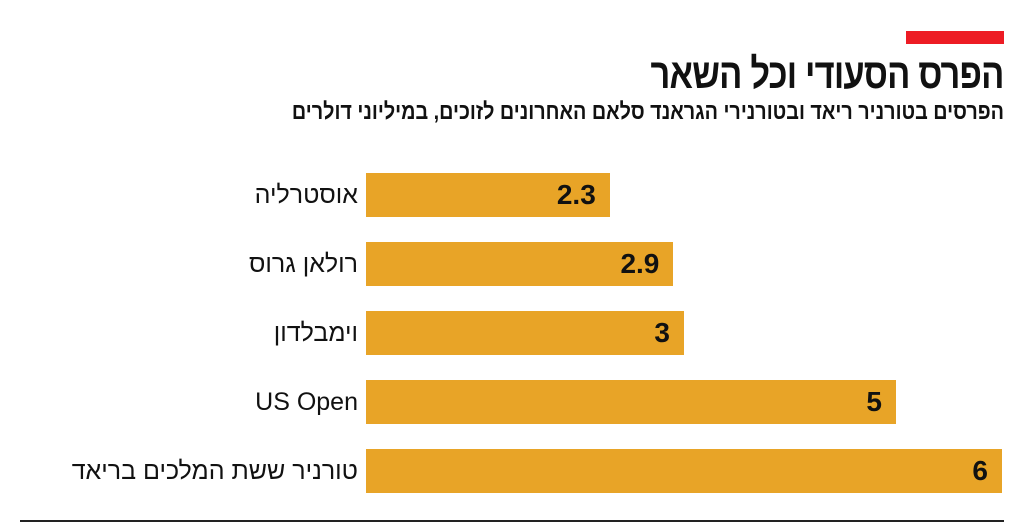 The image size is (1024, 531). I want to click on value-label: 2.3, so click(576, 194).